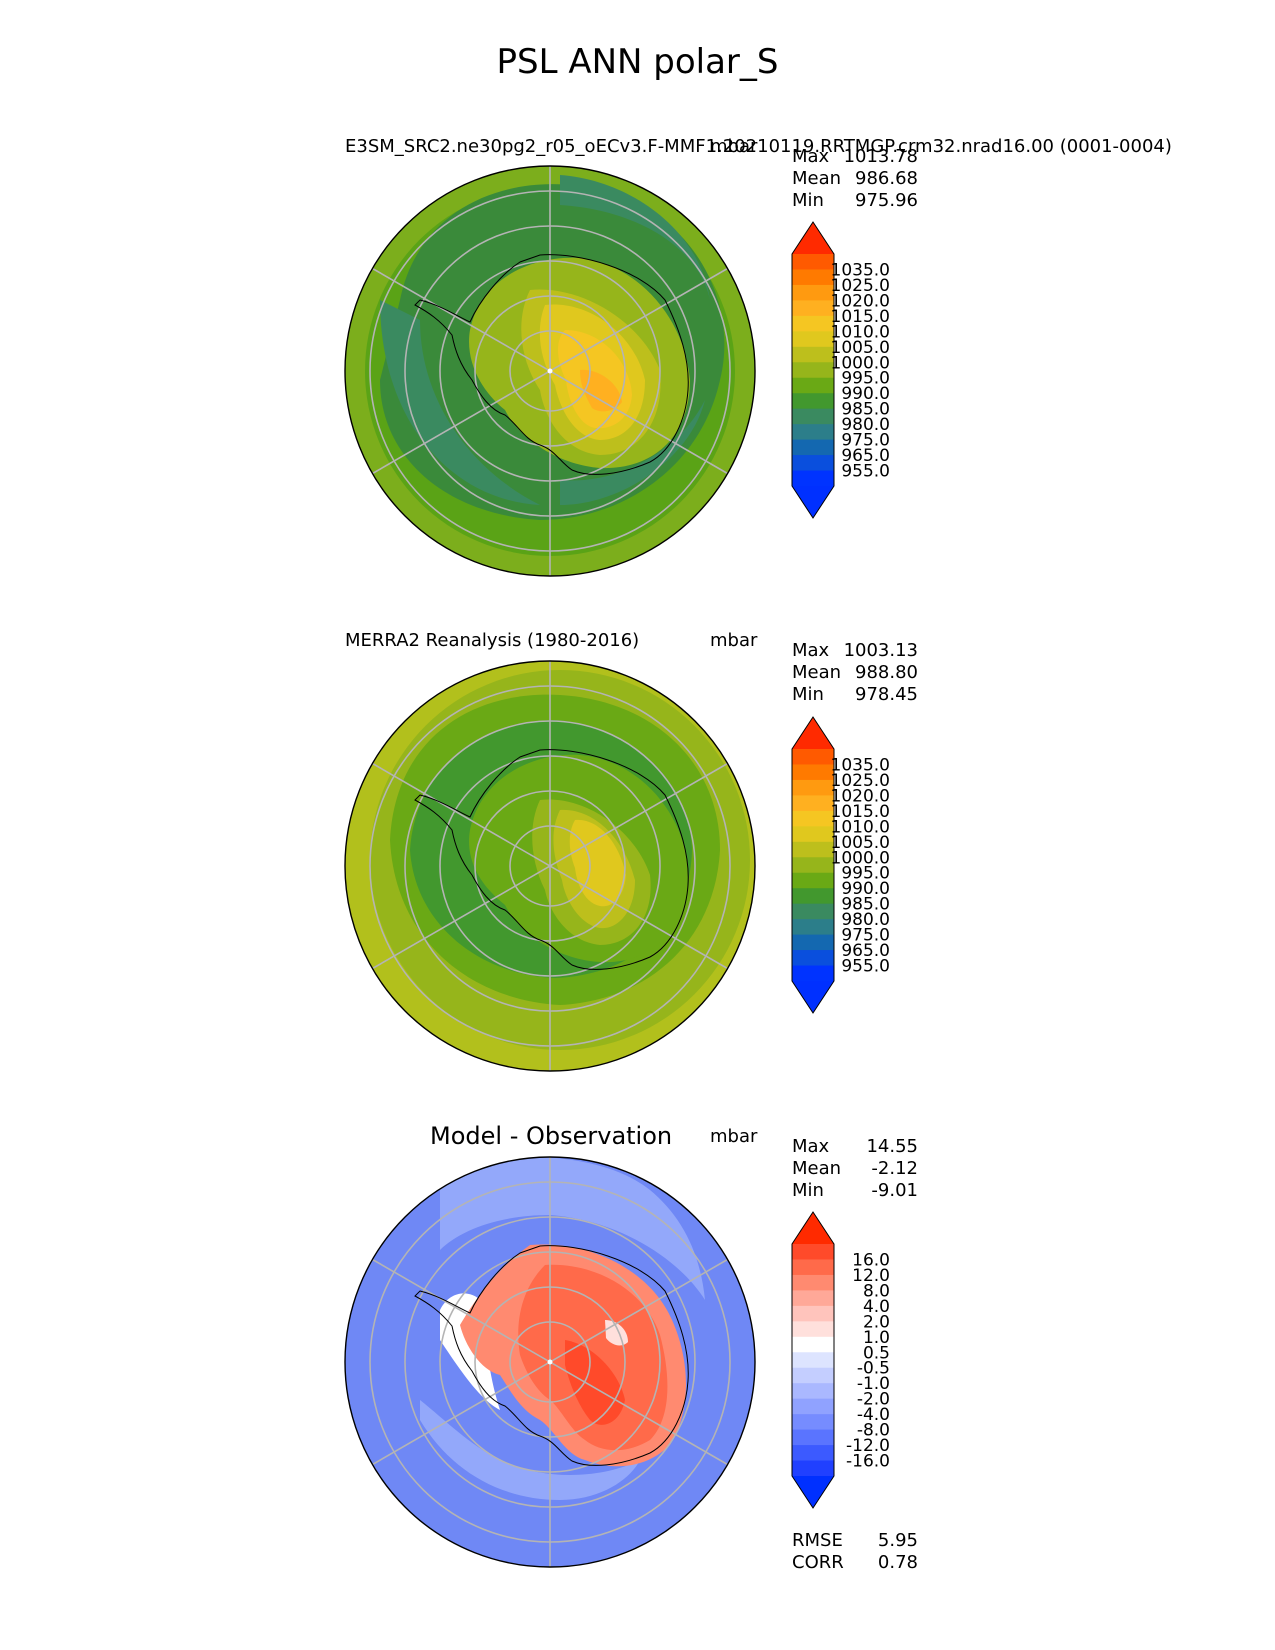 This screenshot has width=1275, height=1650. I want to click on stat-value: -2.12, so click(894, 1168).